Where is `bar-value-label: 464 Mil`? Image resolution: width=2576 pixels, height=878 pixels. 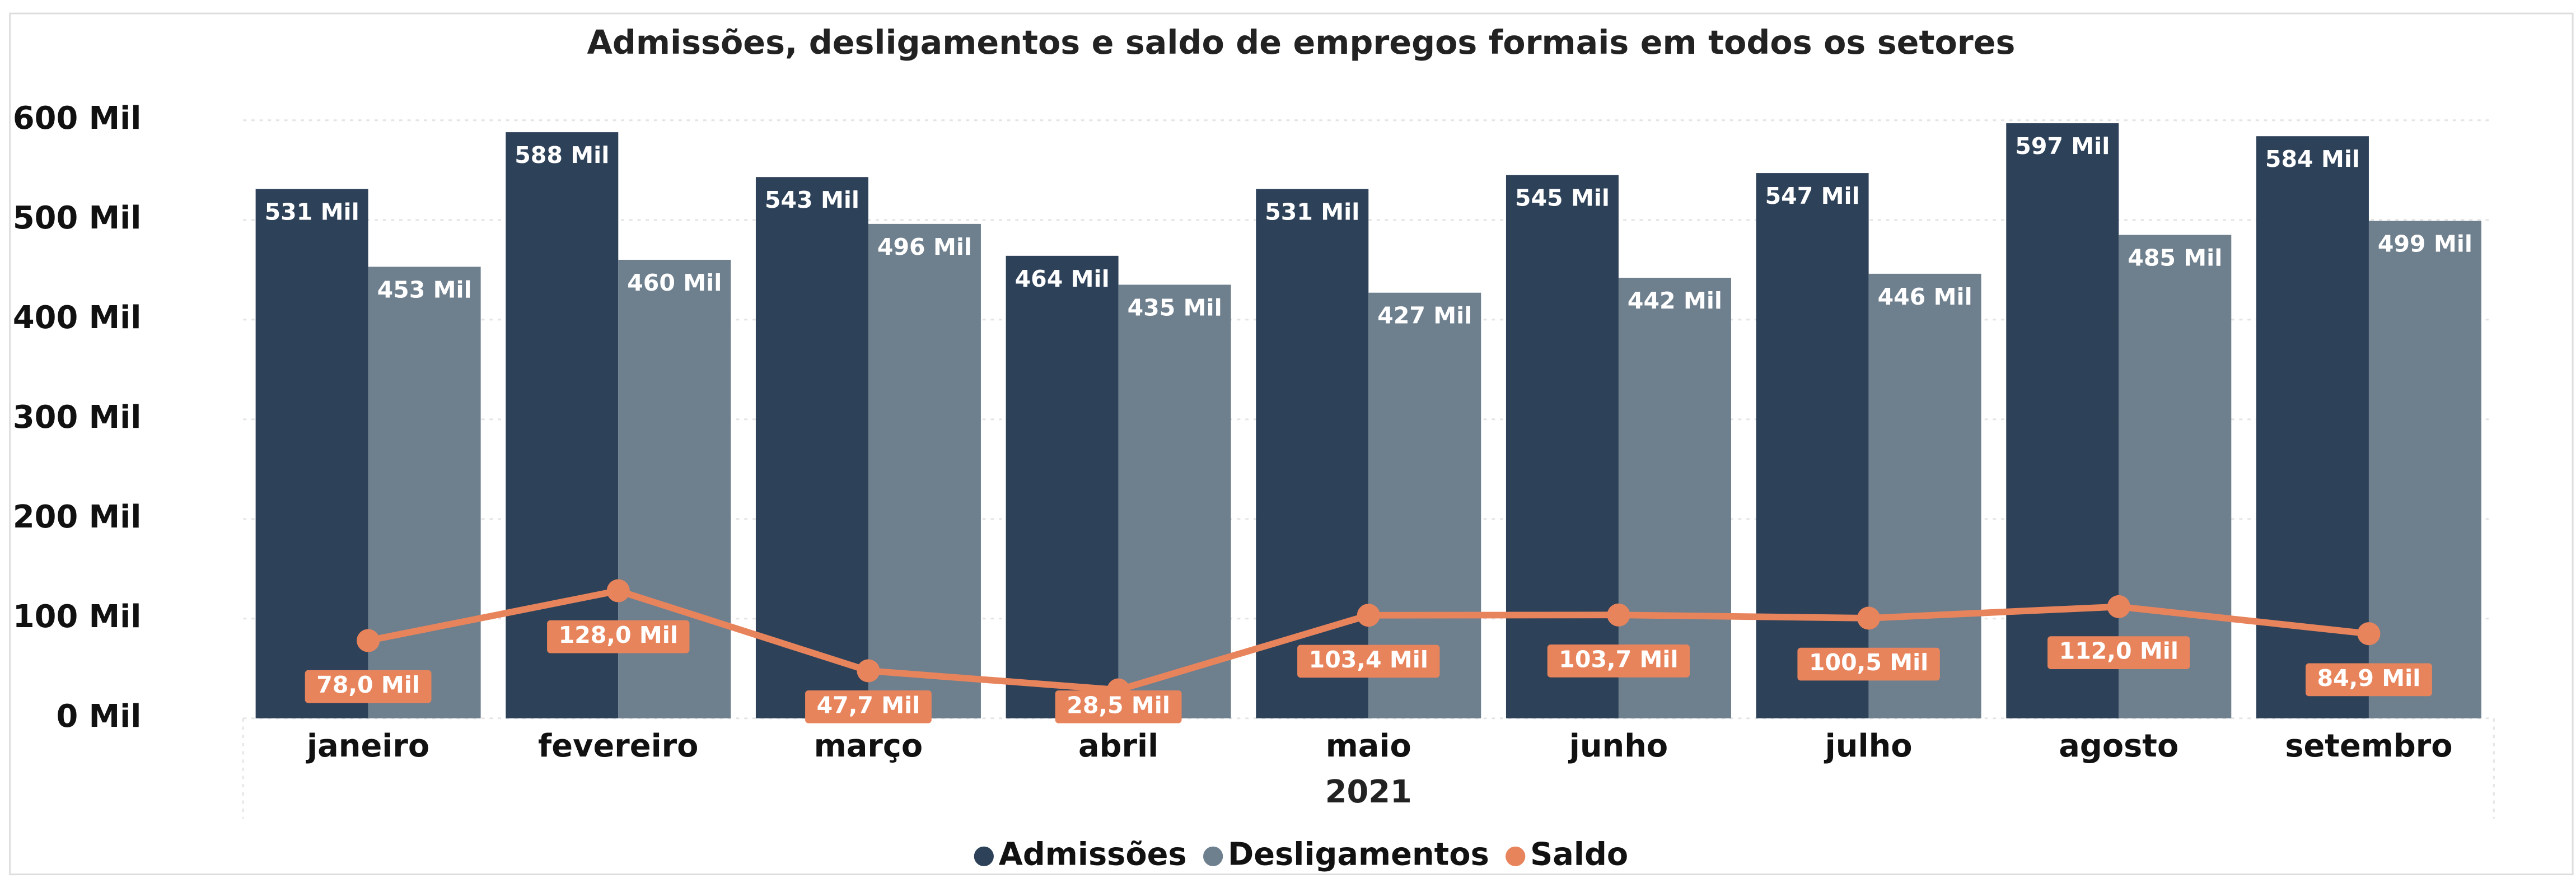 bar-value-label: 464 Mil is located at coordinates (1062, 278).